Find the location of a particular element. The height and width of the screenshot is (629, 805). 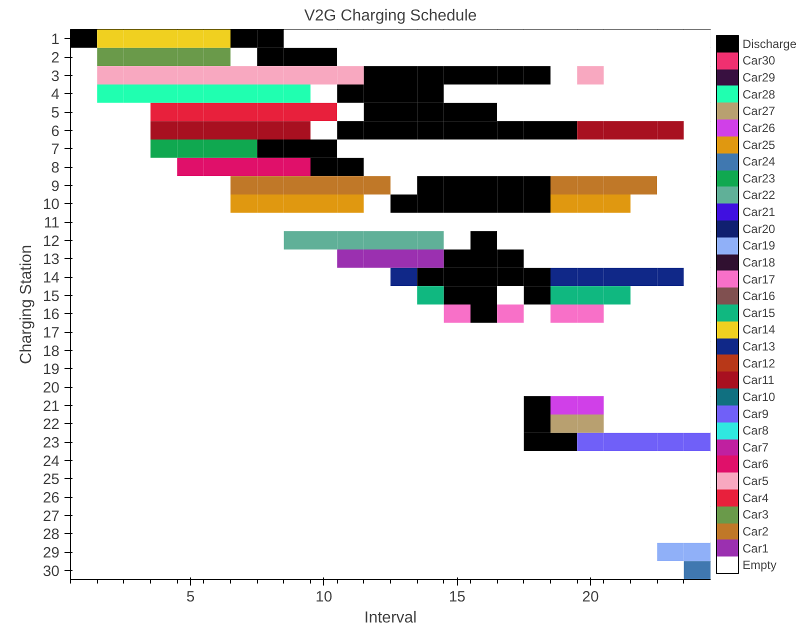

y-tick-label: 21 is located at coordinates (51, 406).